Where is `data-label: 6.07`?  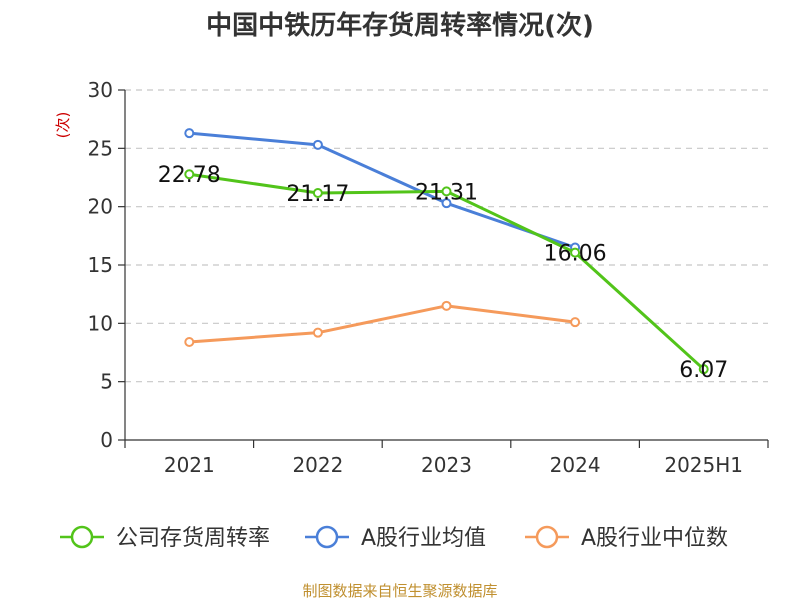 data-label: 6.07 is located at coordinates (703, 370).